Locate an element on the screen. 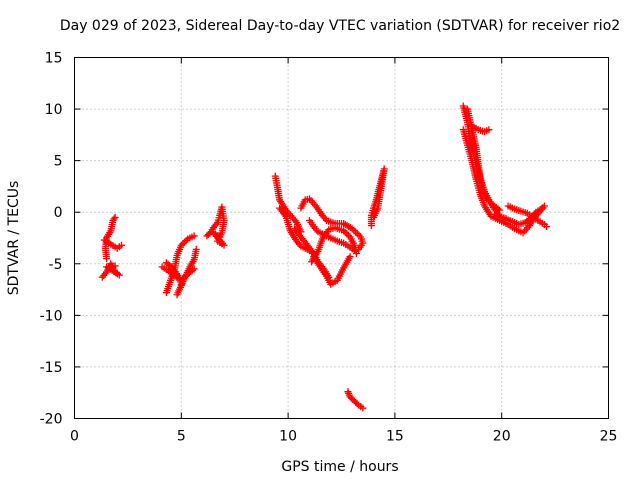 The height and width of the screenshot is (480, 640). x-axis-label: GPS time / hours is located at coordinates (339, 467).